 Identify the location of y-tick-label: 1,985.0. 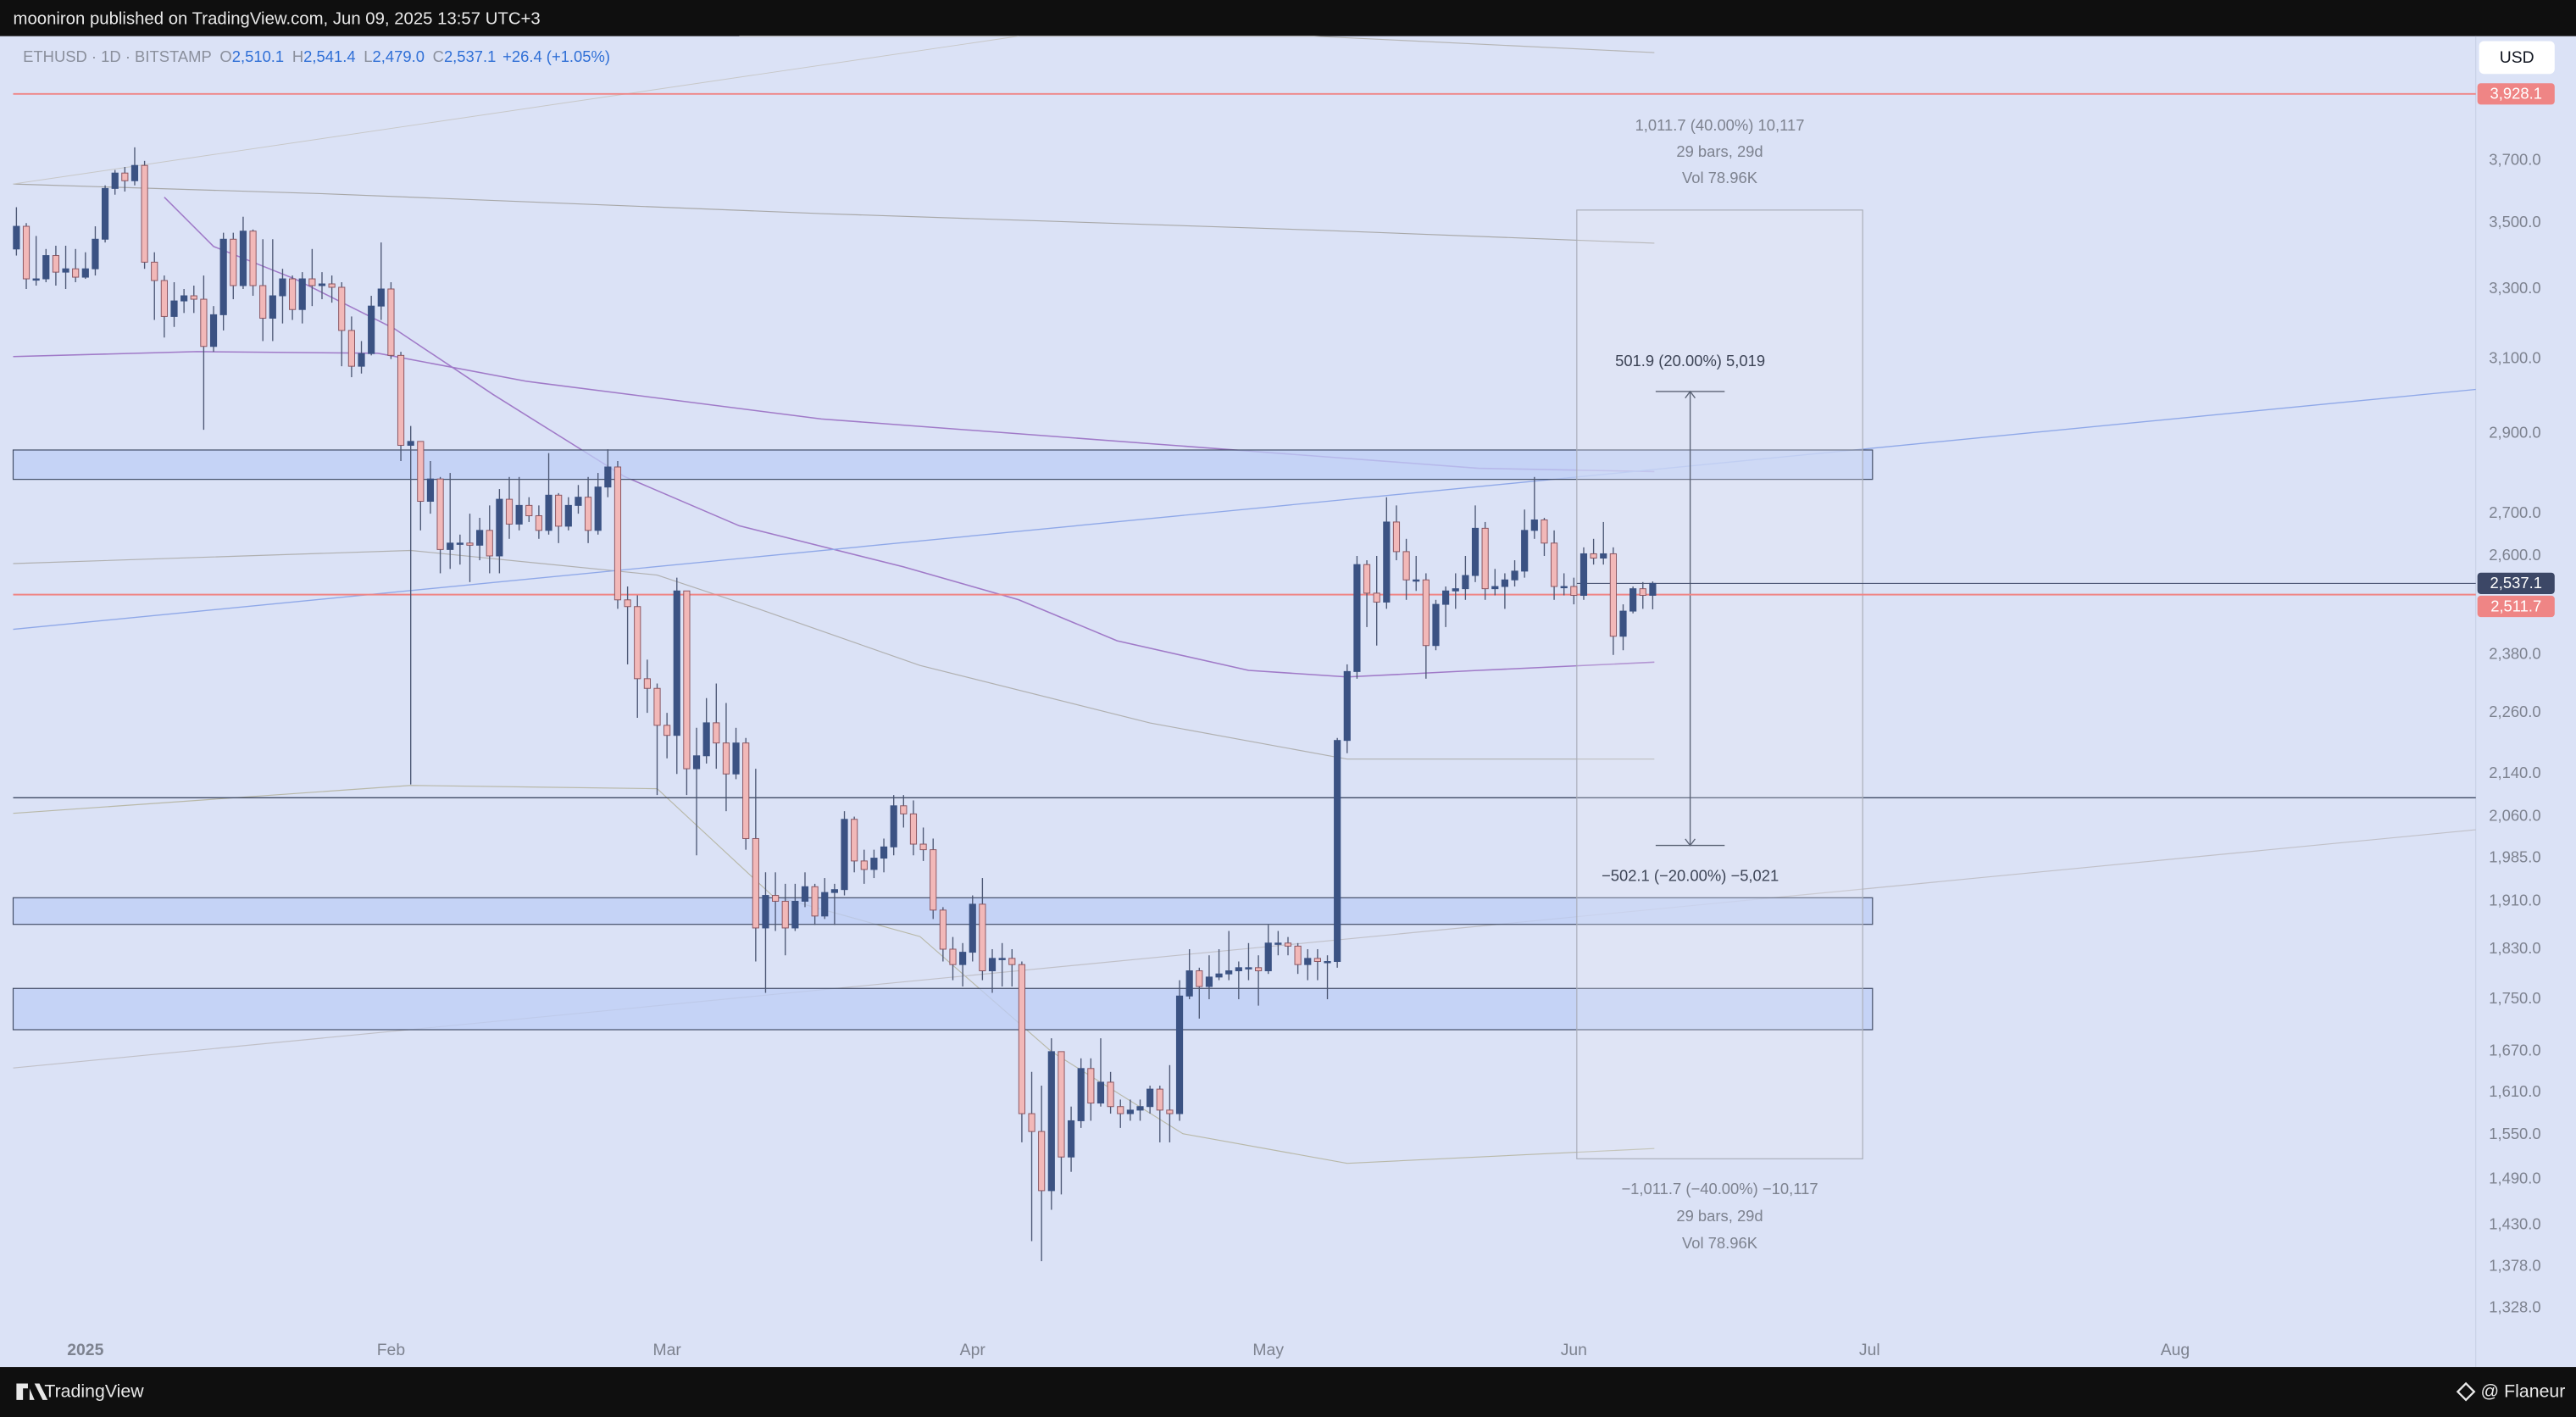
(2514, 856).